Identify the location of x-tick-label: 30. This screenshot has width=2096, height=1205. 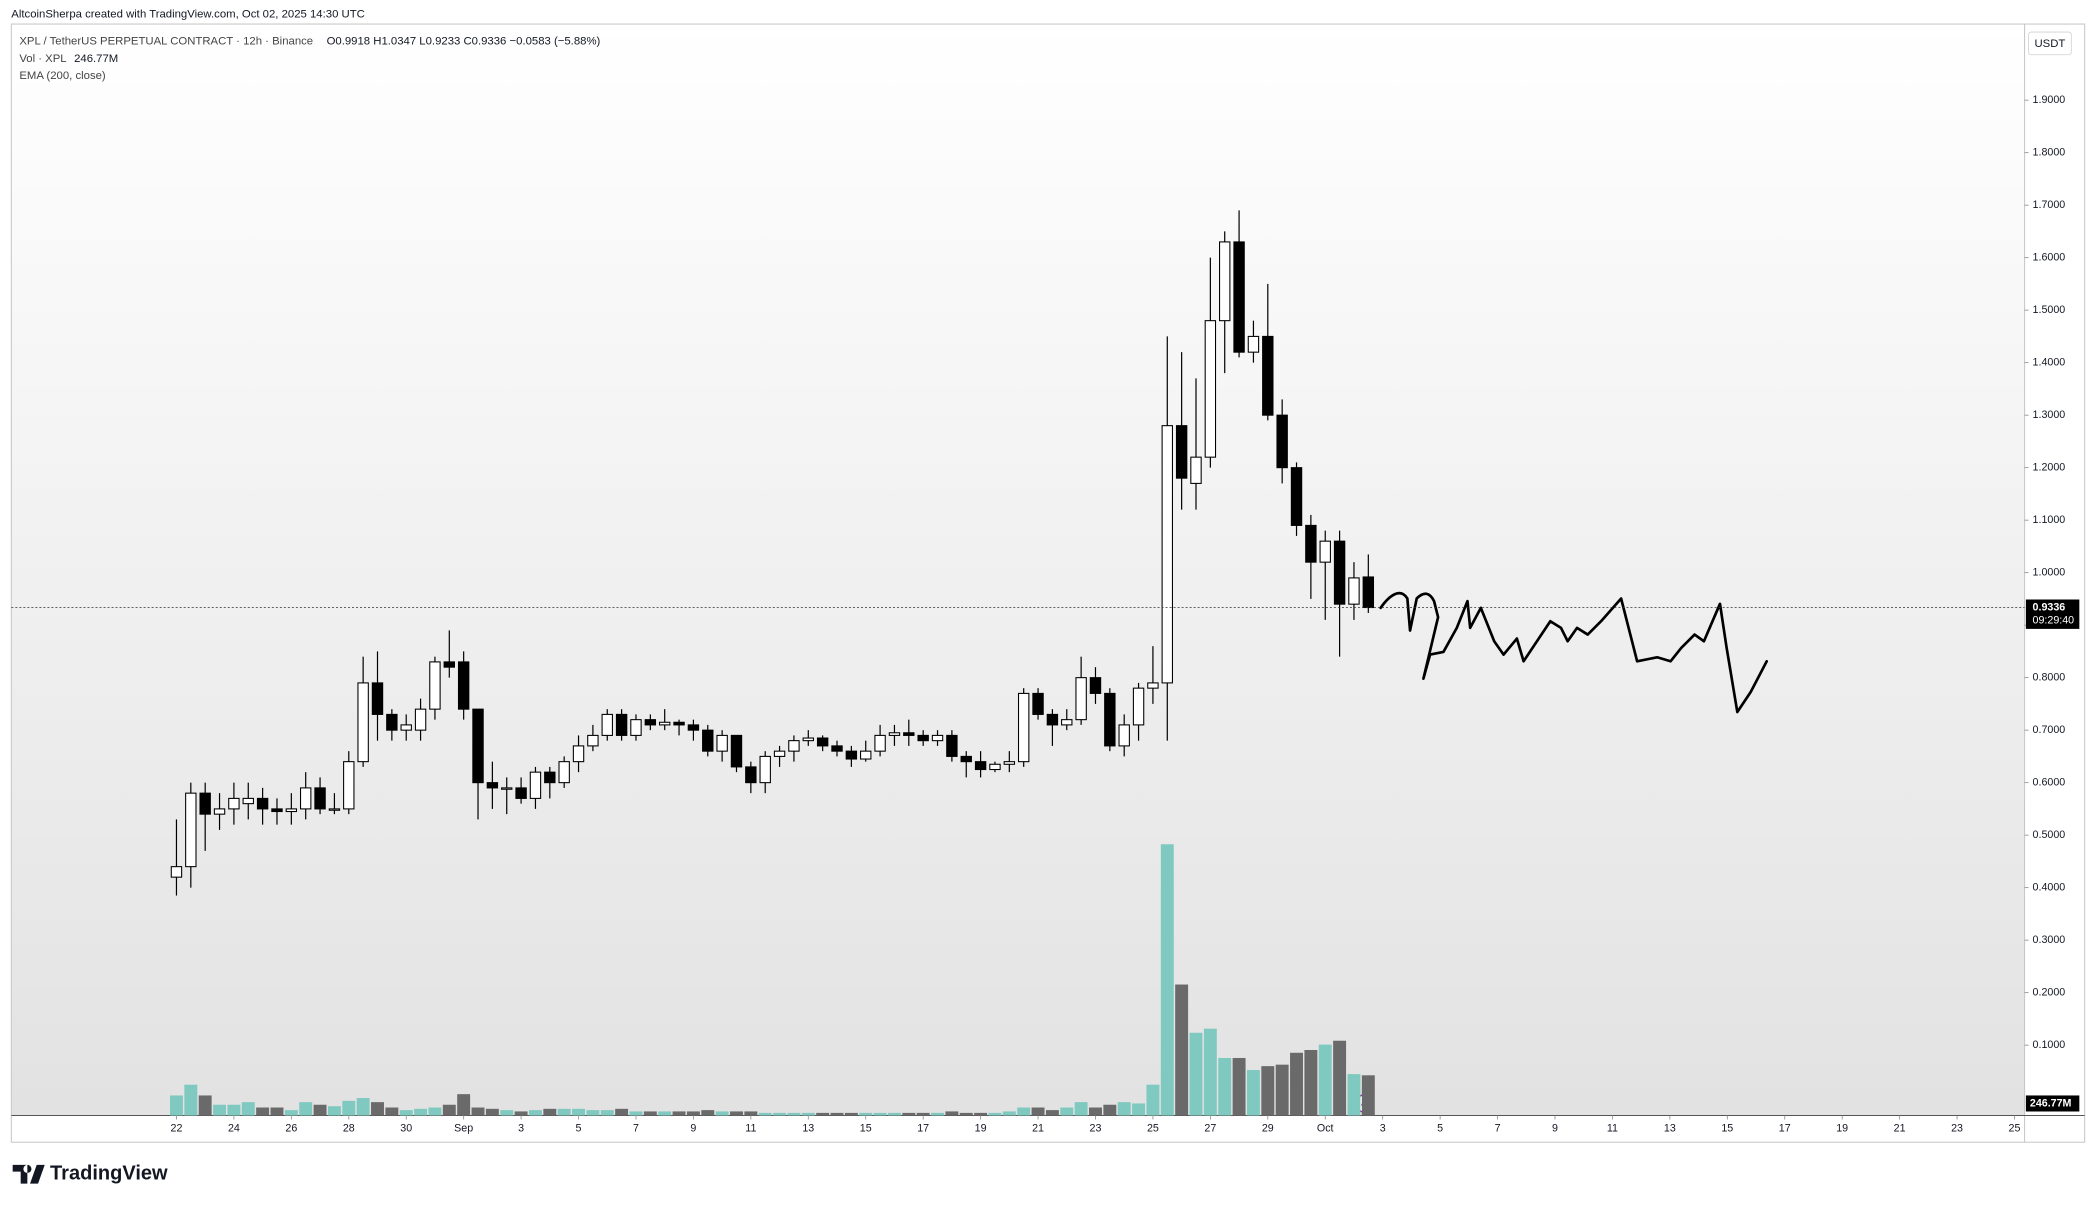
(406, 1129).